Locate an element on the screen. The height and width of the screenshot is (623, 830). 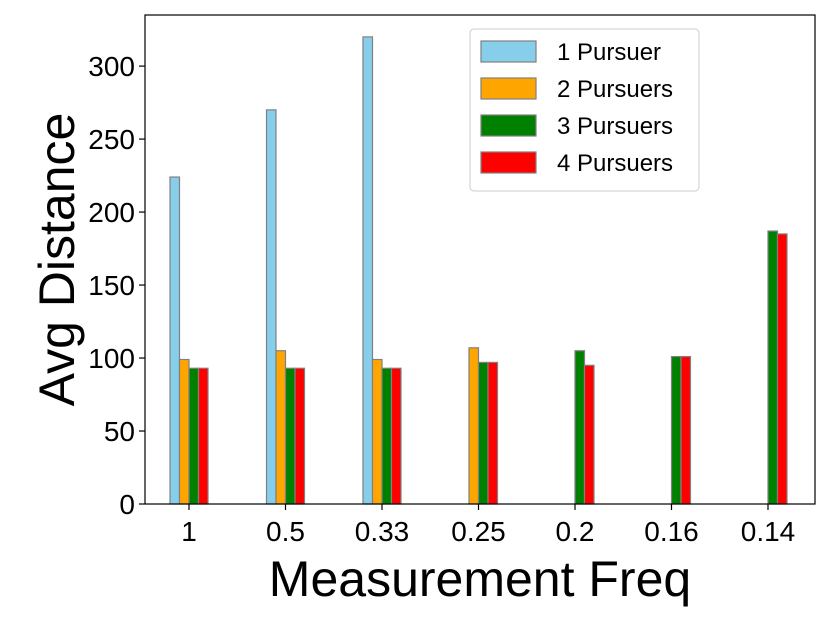
x-tick-label: 0.16 is located at coordinates (671, 531).